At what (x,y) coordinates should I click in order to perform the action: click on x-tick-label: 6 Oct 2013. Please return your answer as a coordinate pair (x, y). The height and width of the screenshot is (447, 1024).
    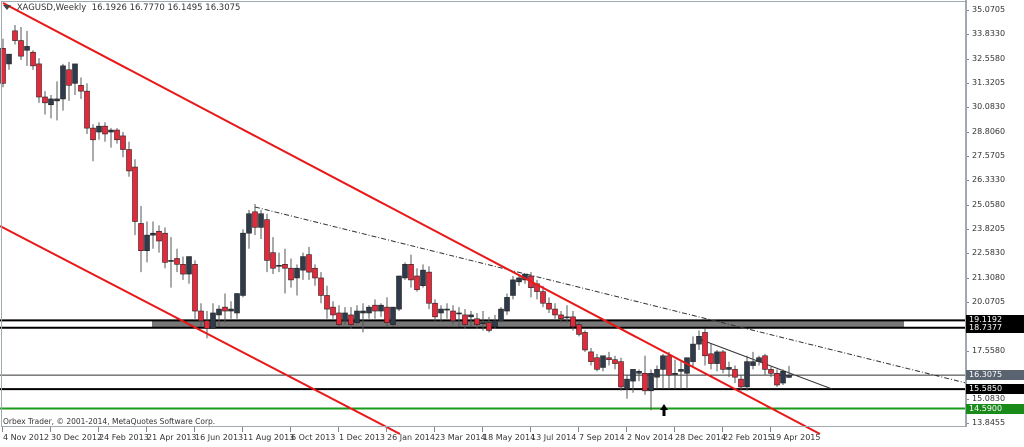
    Looking at the image, I should click on (313, 437).